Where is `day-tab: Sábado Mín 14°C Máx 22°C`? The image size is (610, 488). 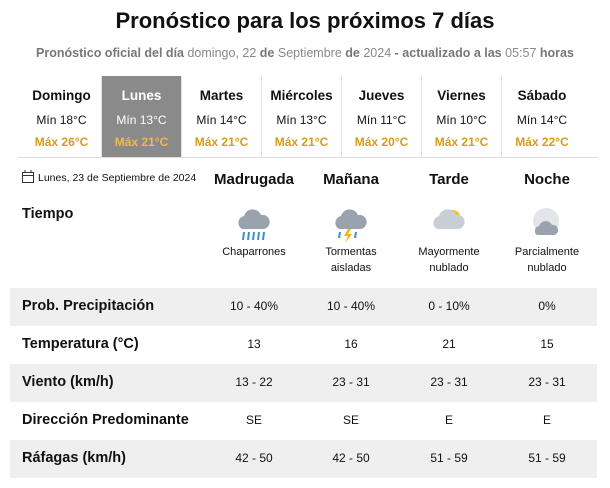
day-tab: Sábado Mín 14°C Máx 22°C is located at coordinates (542, 117).